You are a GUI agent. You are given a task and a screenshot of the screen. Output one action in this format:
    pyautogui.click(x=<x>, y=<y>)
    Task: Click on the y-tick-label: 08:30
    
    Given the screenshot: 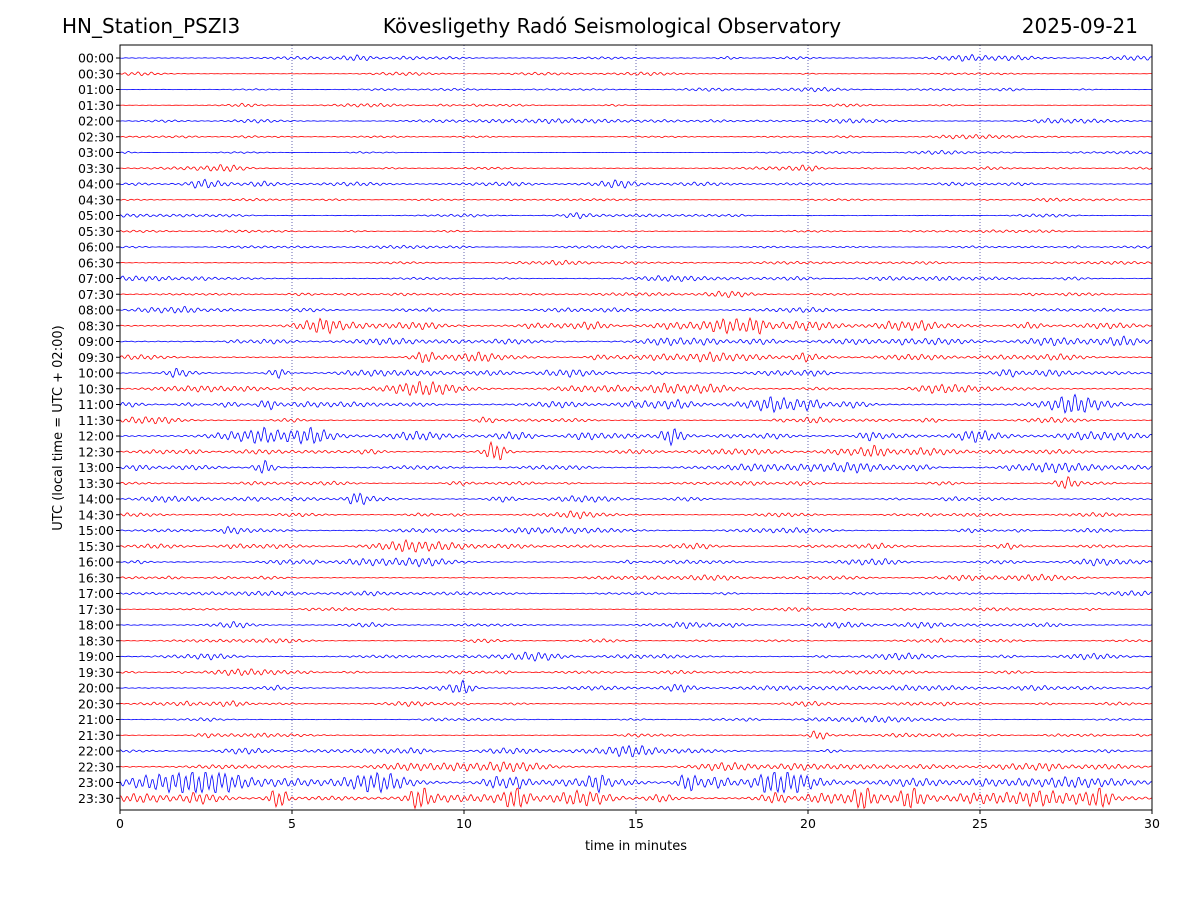 What is the action you would take?
    pyautogui.click(x=96, y=325)
    